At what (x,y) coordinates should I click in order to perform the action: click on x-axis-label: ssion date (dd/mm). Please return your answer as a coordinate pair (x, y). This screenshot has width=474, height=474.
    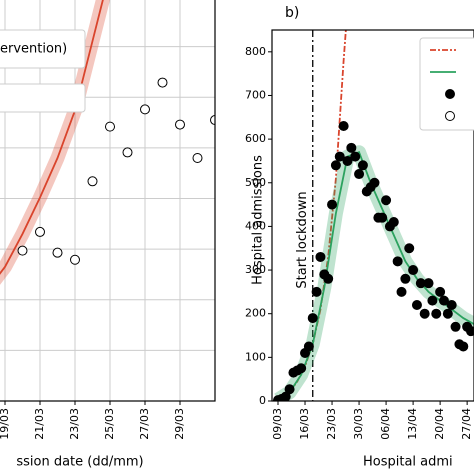
    Looking at the image, I should click on (79, 462).